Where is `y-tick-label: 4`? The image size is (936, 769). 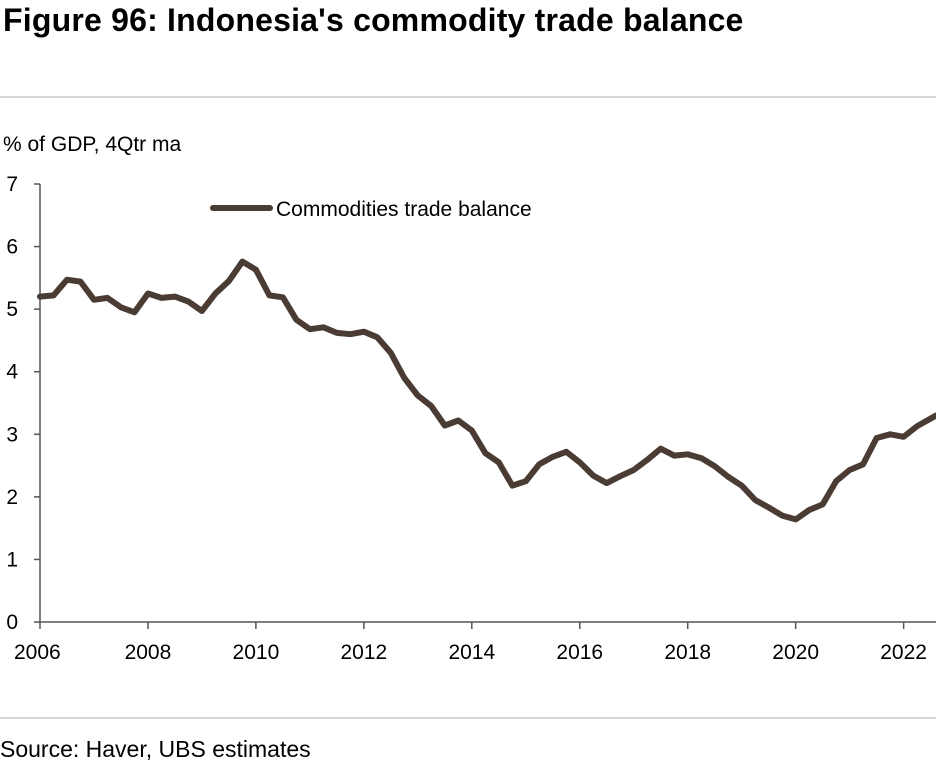 y-tick-label: 4 is located at coordinates (12, 372).